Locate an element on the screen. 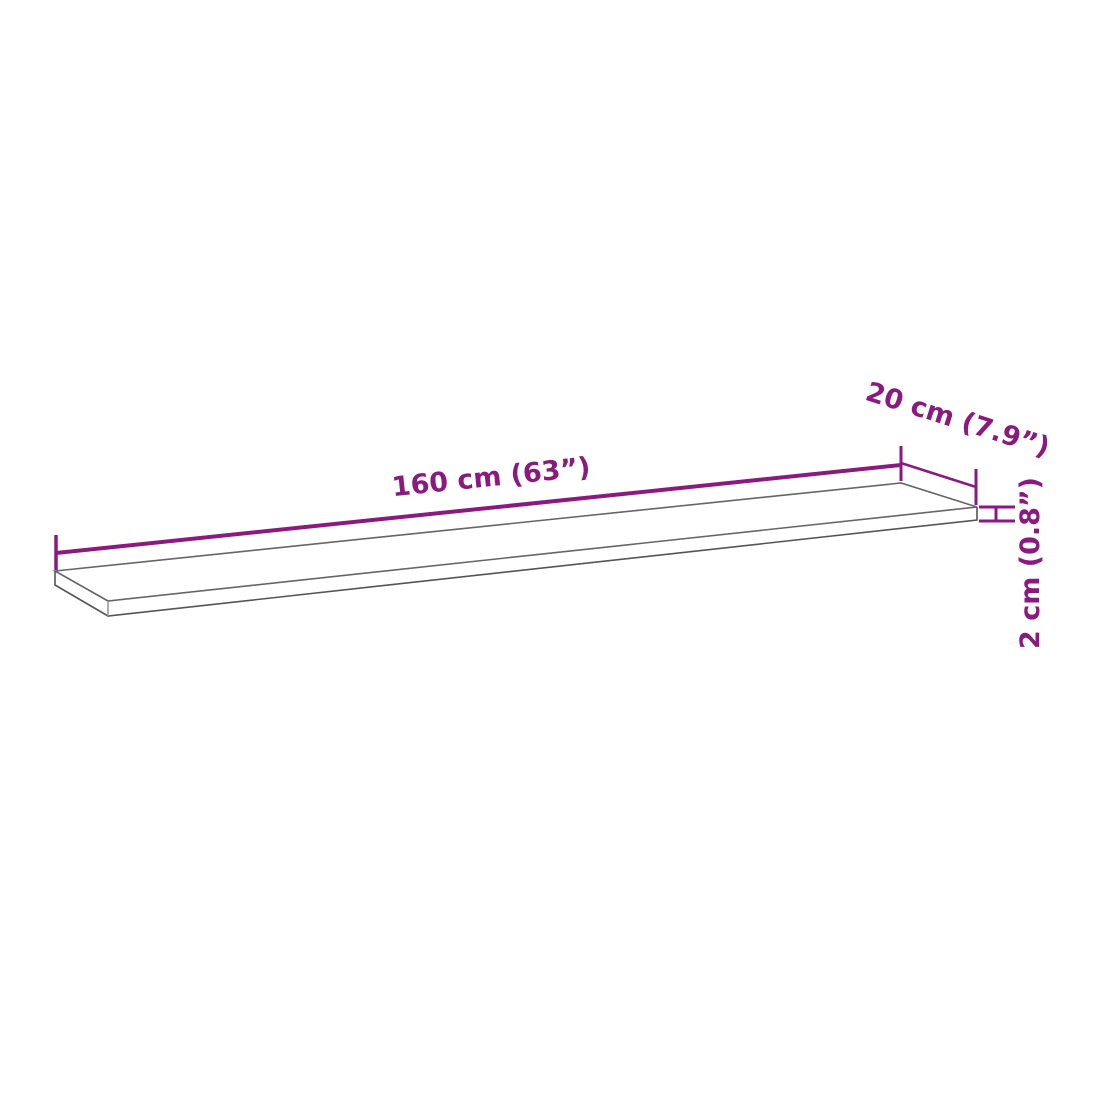 This screenshot has height=1100, width=1100. length-dimension-line is located at coordinates (478, 509).